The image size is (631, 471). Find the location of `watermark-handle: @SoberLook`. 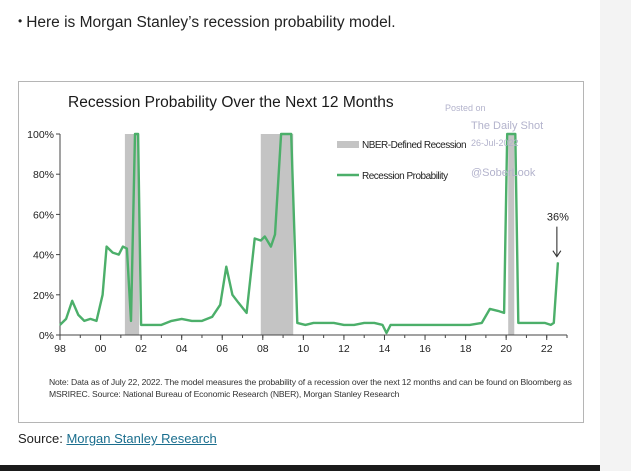

watermark-handle: @SoberLook is located at coordinates (503, 173).